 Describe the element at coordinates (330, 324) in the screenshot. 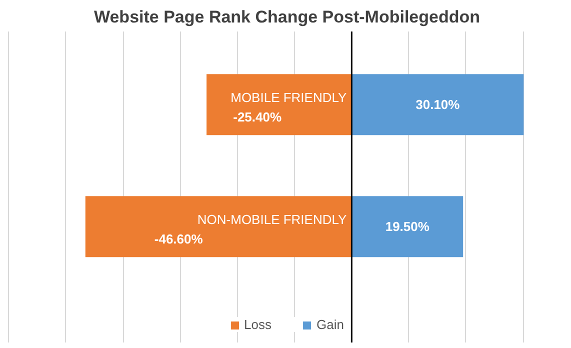

I see `legend-label: Gain` at that location.